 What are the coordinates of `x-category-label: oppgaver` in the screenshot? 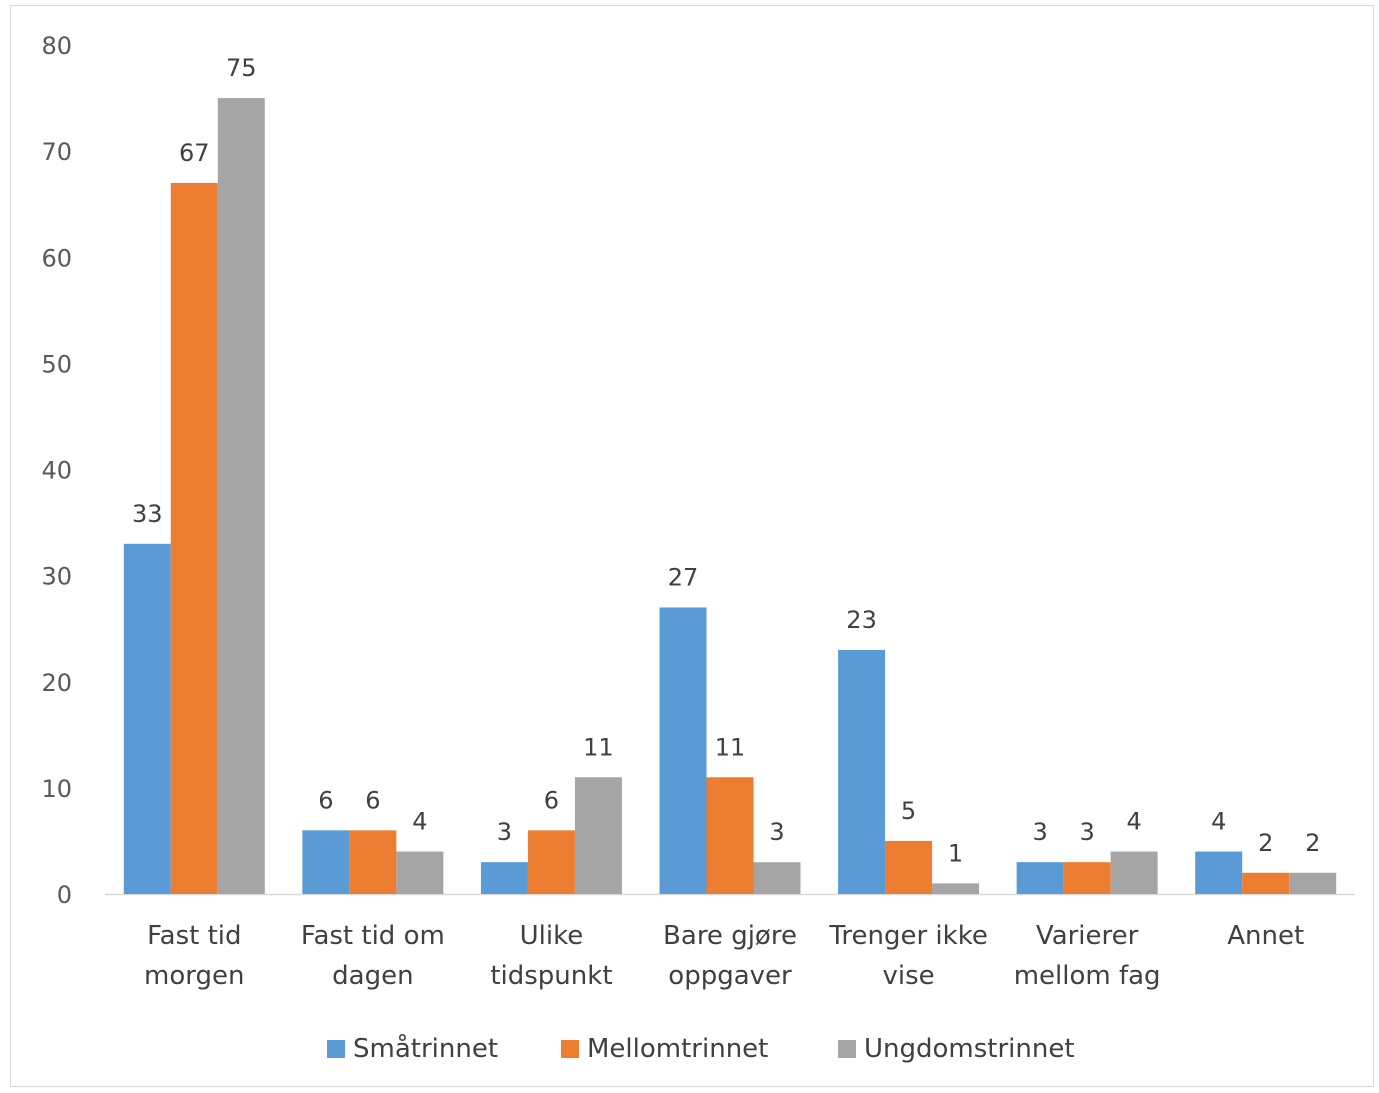 It's located at (730, 976).